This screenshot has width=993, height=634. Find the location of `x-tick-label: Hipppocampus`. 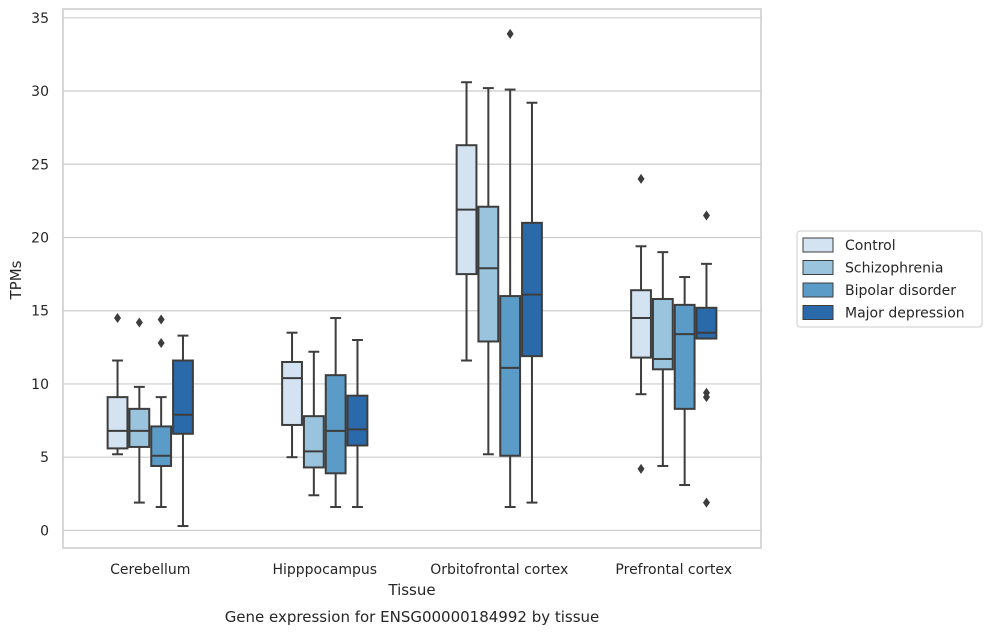

x-tick-label: Hipppocampus is located at coordinates (324, 570).